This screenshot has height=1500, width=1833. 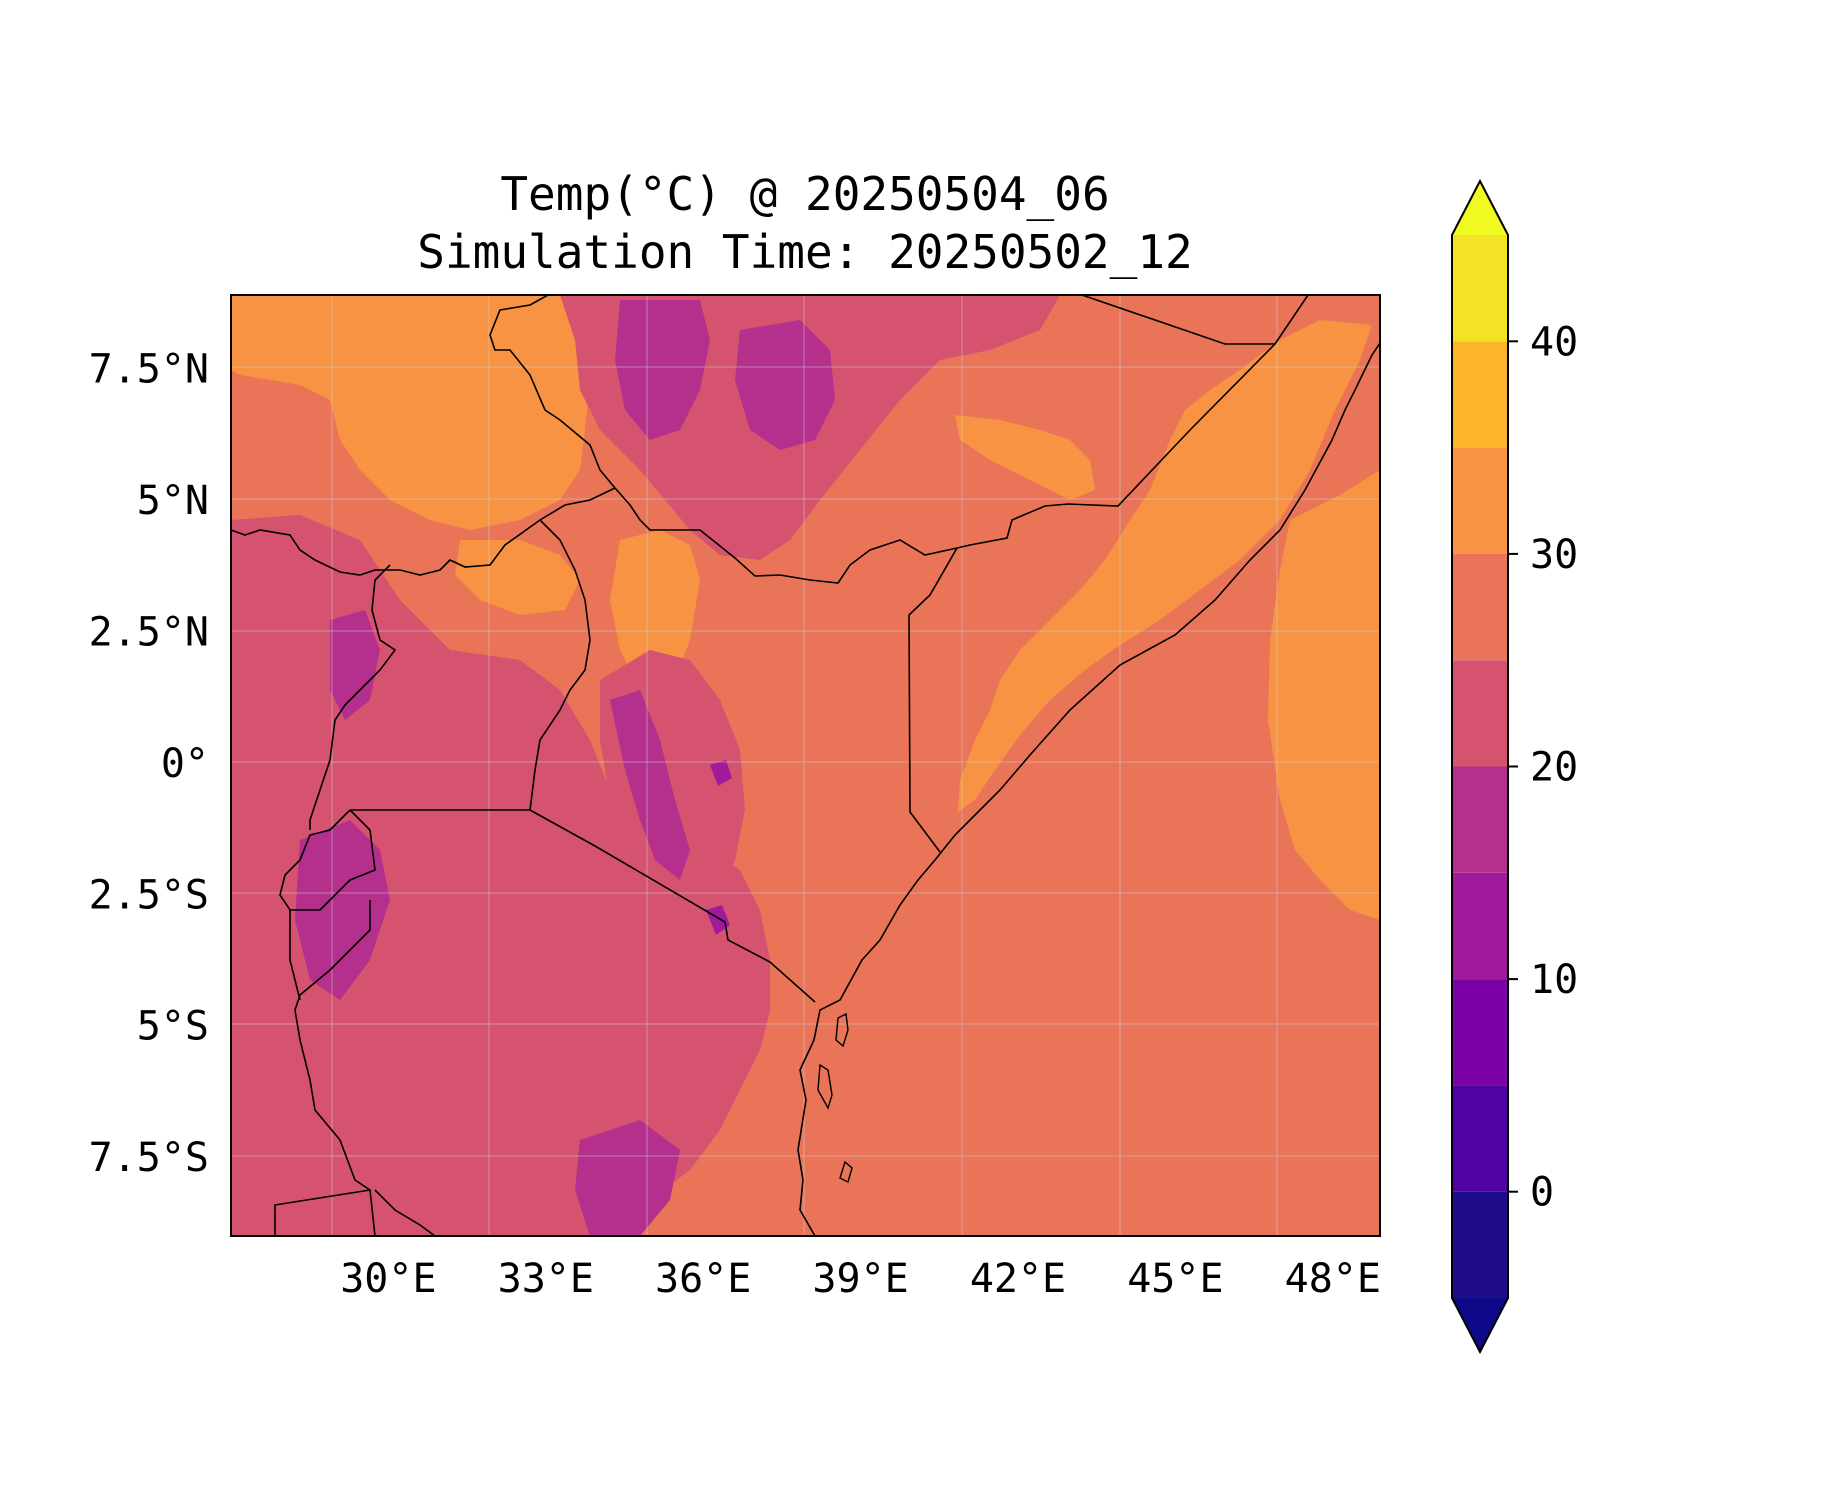 What do you see at coordinates (842, 1030) in the screenshot?
I see `pemba-island` at bounding box center [842, 1030].